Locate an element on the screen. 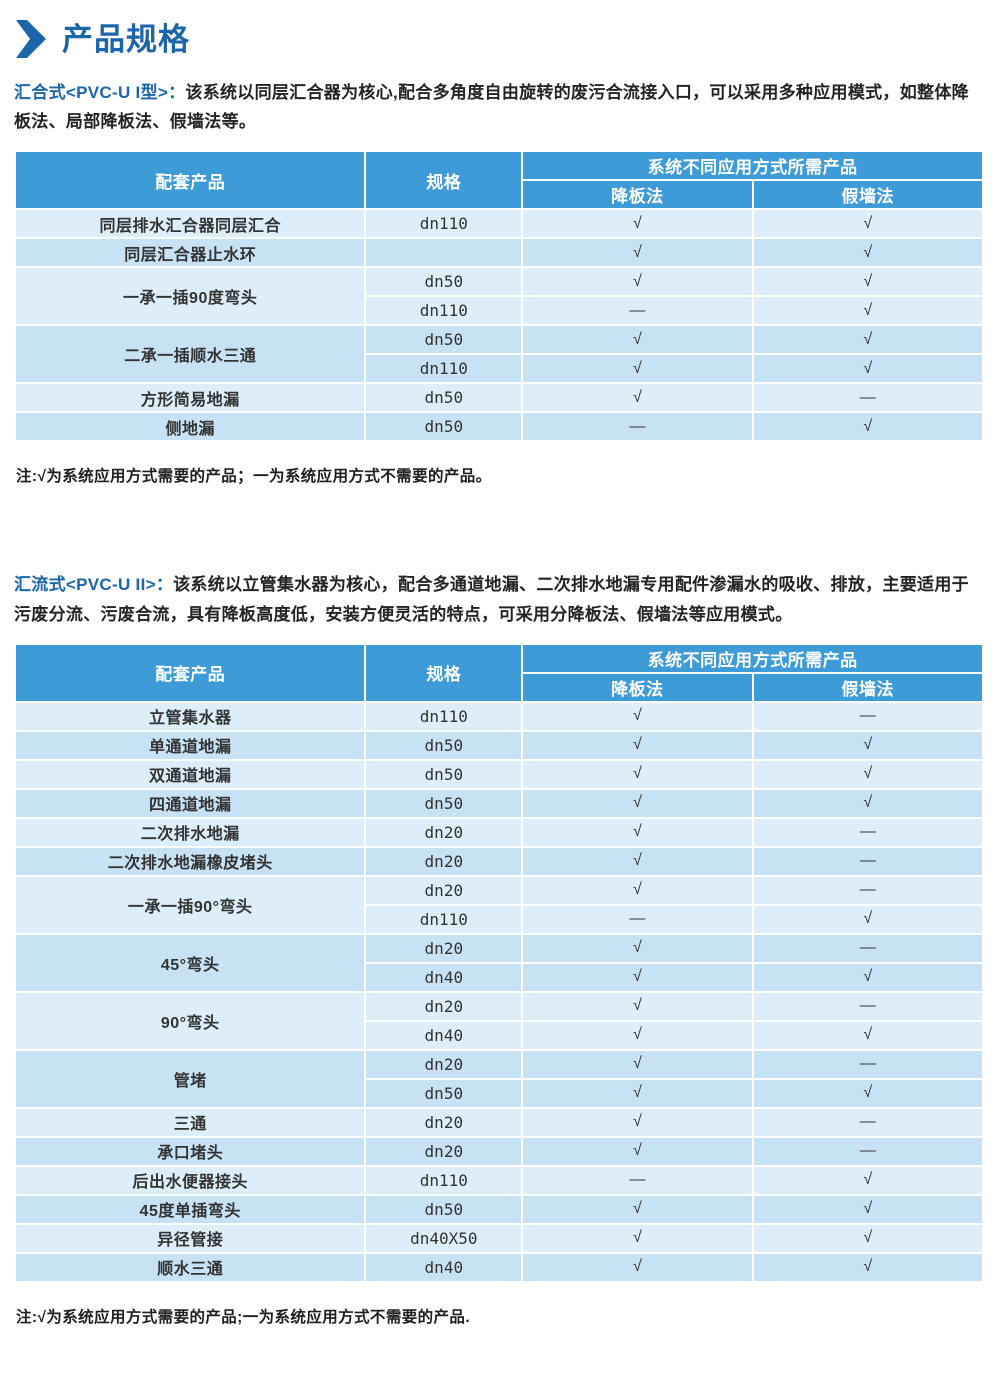 This screenshot has width=1000, height=1382. product-cell: 双通道地漏 is located at coordinates (190, 774).